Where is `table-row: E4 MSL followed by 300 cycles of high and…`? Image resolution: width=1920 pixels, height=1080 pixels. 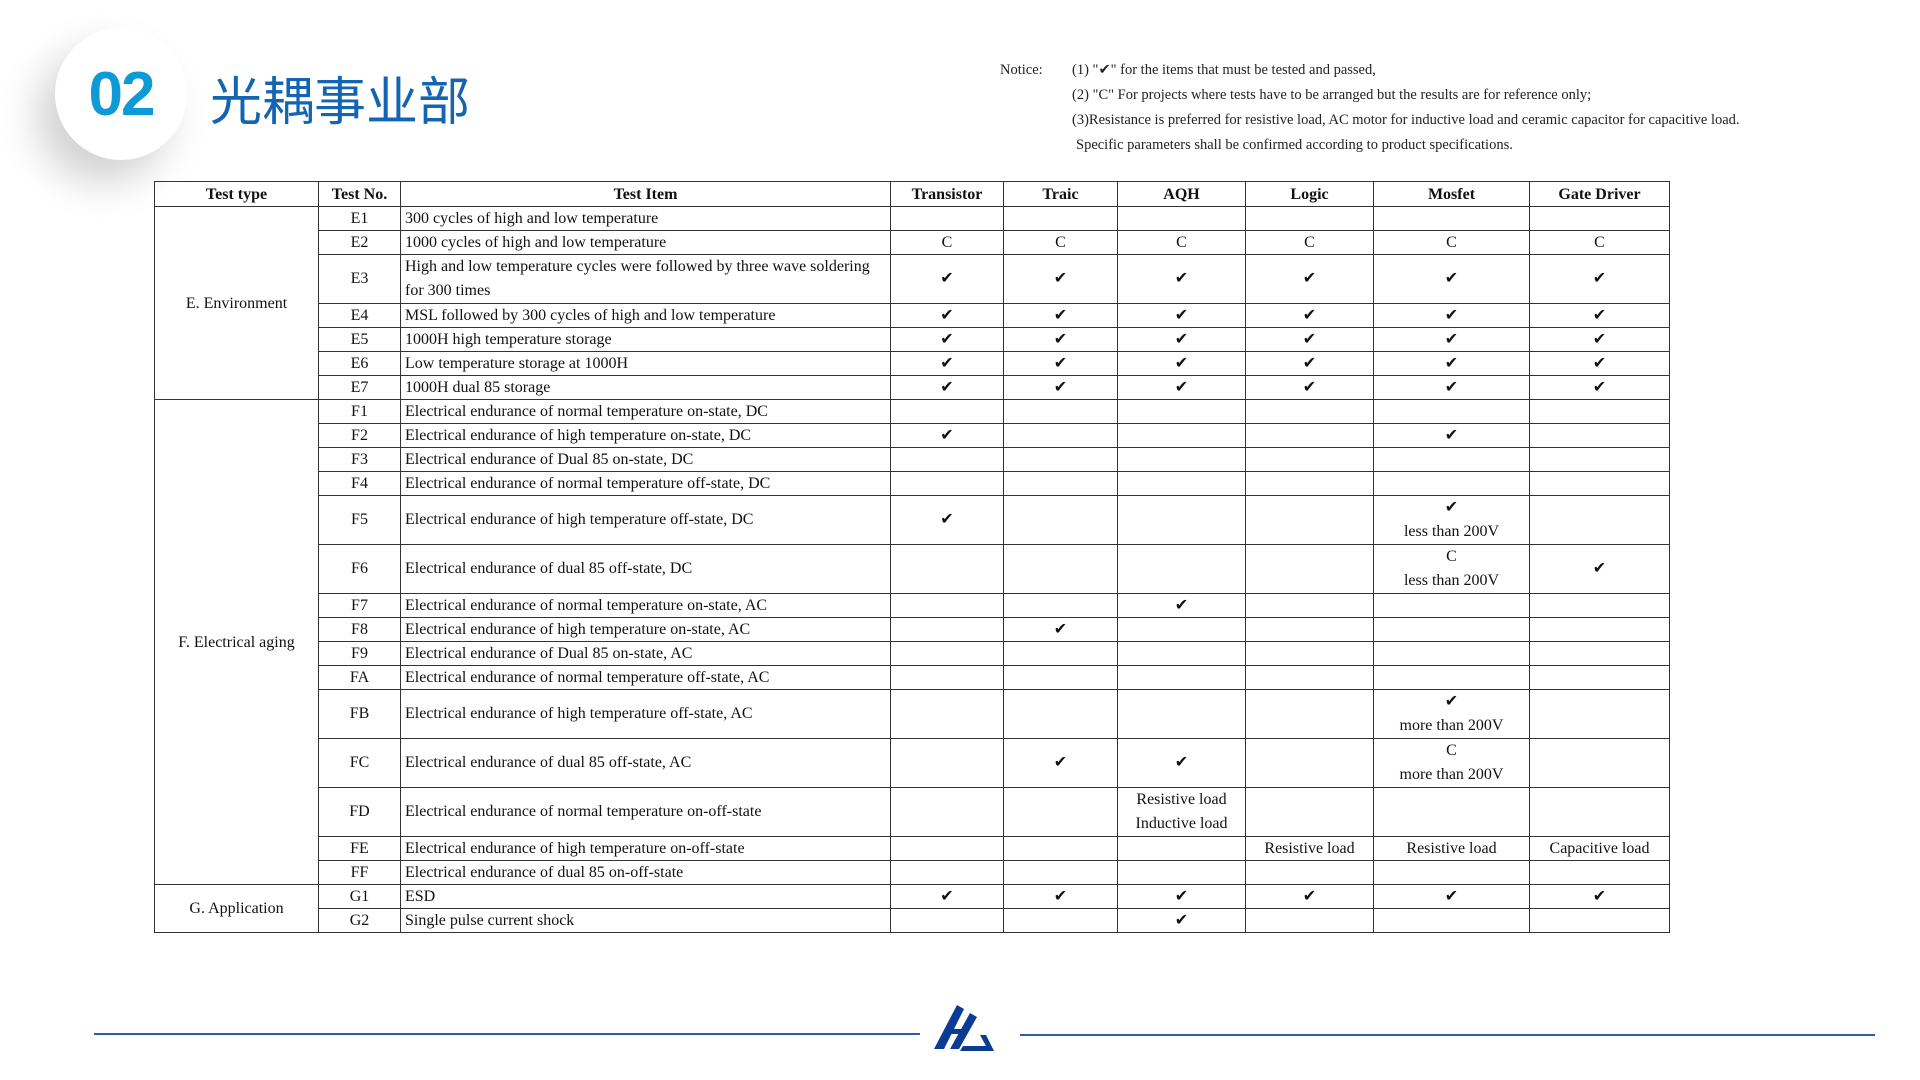
table-row: E4 MSL followed by 300 cycles of high and… is located at coordinates (912, 315).